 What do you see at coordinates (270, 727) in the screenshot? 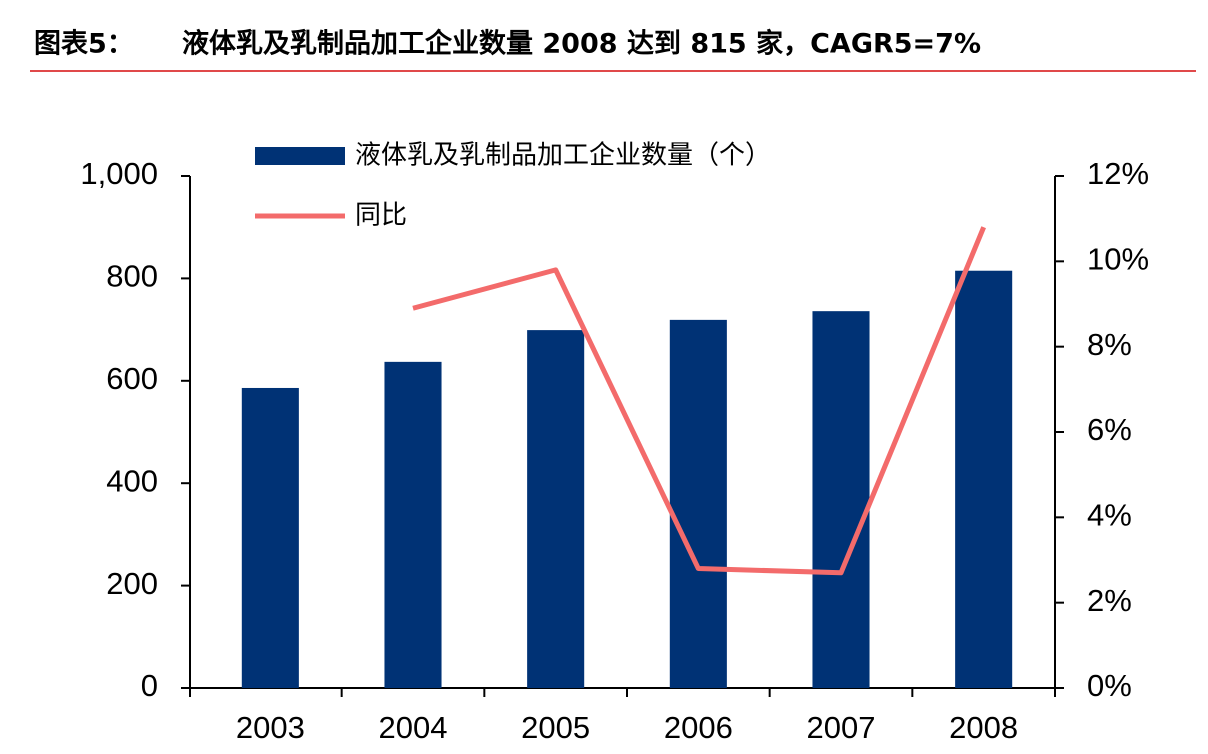
I see `x-tick-label: 2003` at bounding box center [270, 727].